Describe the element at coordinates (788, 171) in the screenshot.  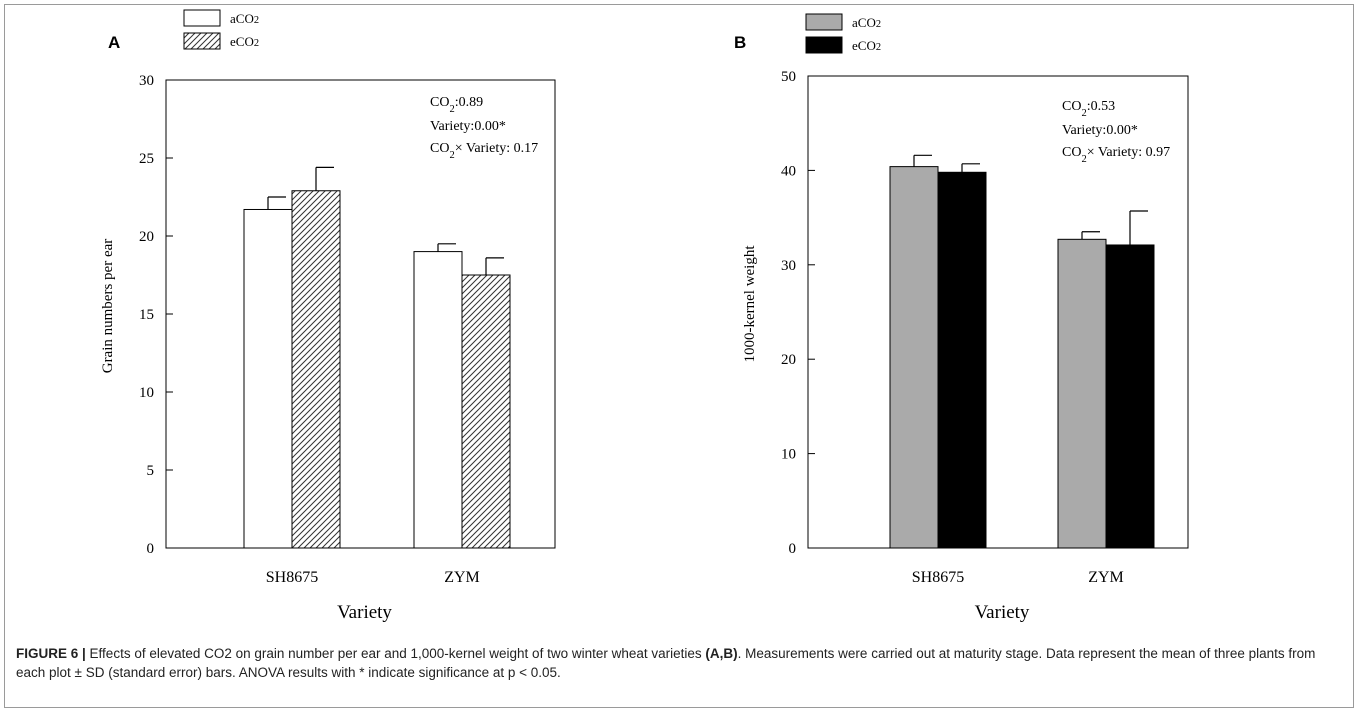
I see `y-tick-label: 40` at that location.